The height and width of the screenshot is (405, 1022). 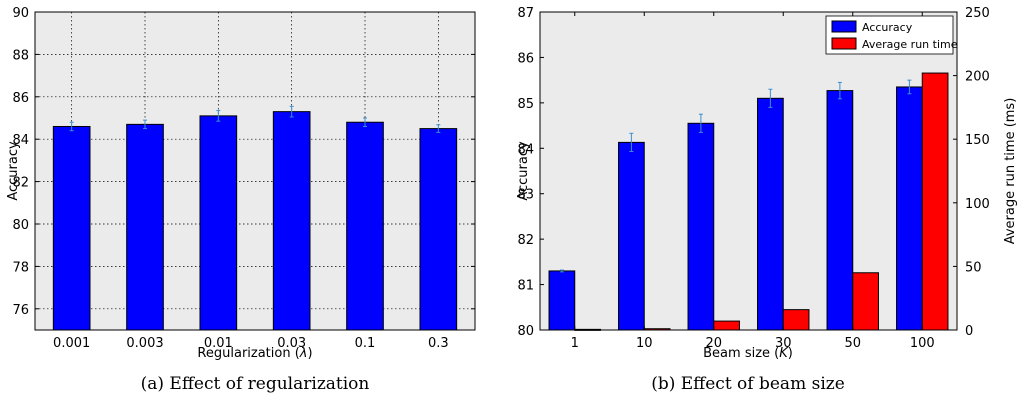 I want to click on y2-tick-label: 100, so click(x=977, y=204).